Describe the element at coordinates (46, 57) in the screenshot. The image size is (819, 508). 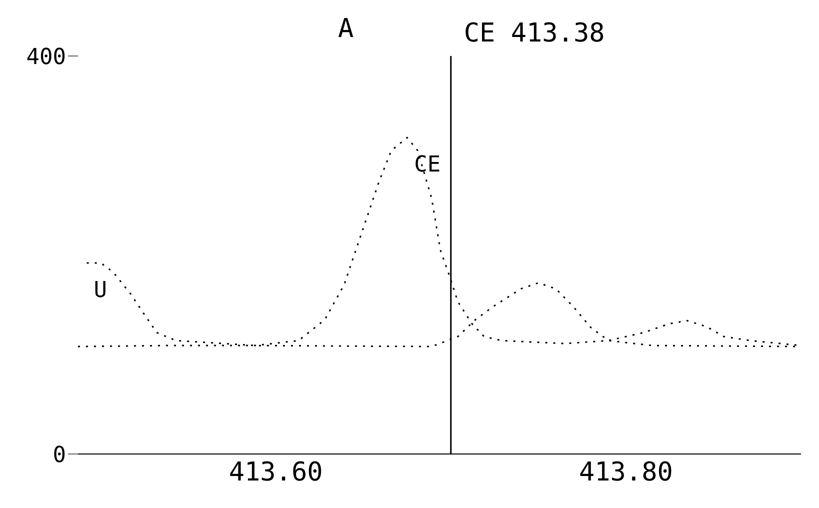
I see `y-tick-label: 400` at that location.